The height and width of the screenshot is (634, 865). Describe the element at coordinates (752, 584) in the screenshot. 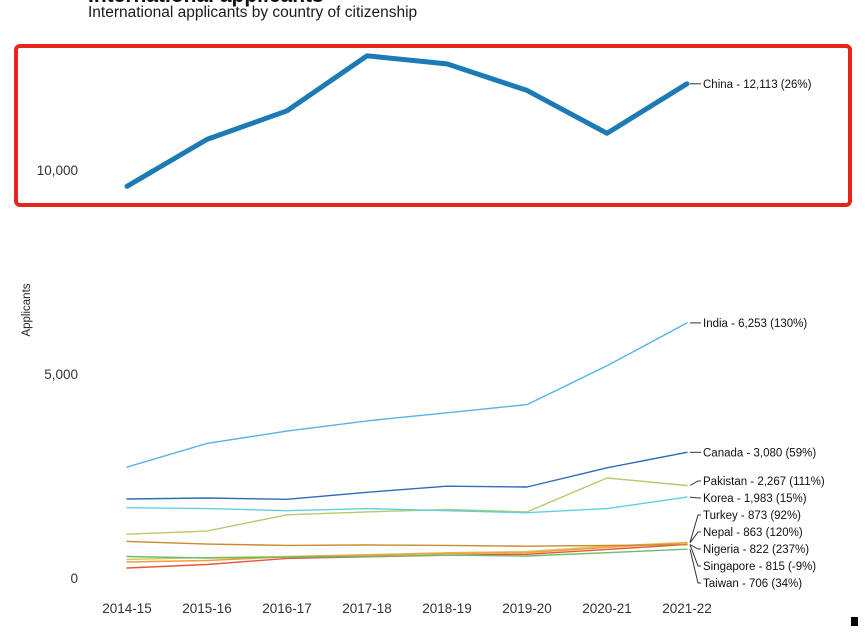

I see `series-label-taiwan: Taiwan - 706 (34%)` at that location.